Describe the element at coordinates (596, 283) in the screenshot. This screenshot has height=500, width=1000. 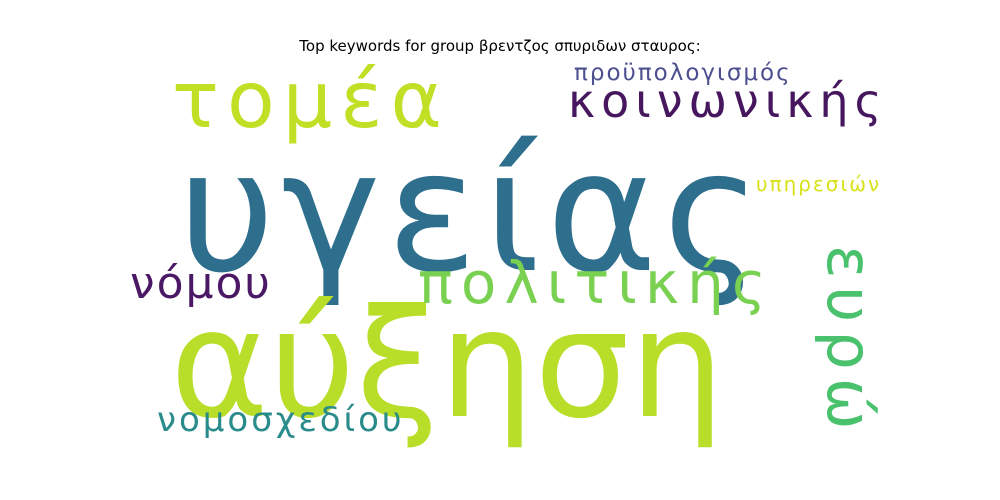
I see `word-4: πολιτικής` at that location.